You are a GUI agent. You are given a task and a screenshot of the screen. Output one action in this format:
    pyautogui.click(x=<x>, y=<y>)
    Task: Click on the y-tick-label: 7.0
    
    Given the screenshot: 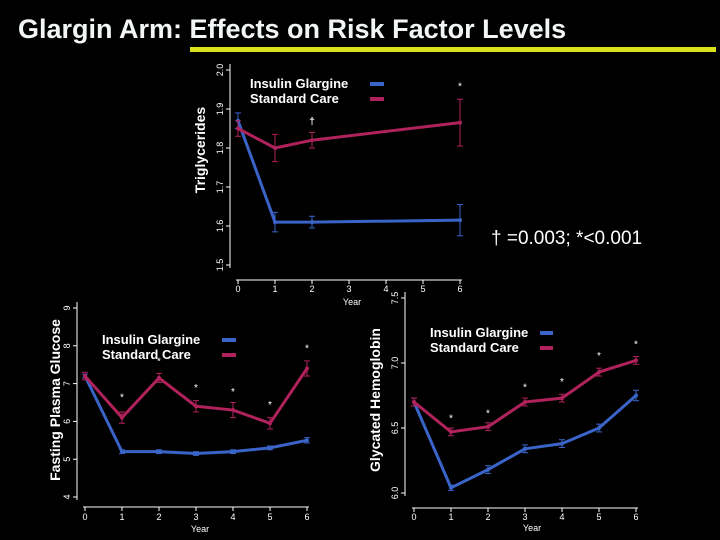 What is the action you would take?
    pyautogui.click(x=395, y=363)
    